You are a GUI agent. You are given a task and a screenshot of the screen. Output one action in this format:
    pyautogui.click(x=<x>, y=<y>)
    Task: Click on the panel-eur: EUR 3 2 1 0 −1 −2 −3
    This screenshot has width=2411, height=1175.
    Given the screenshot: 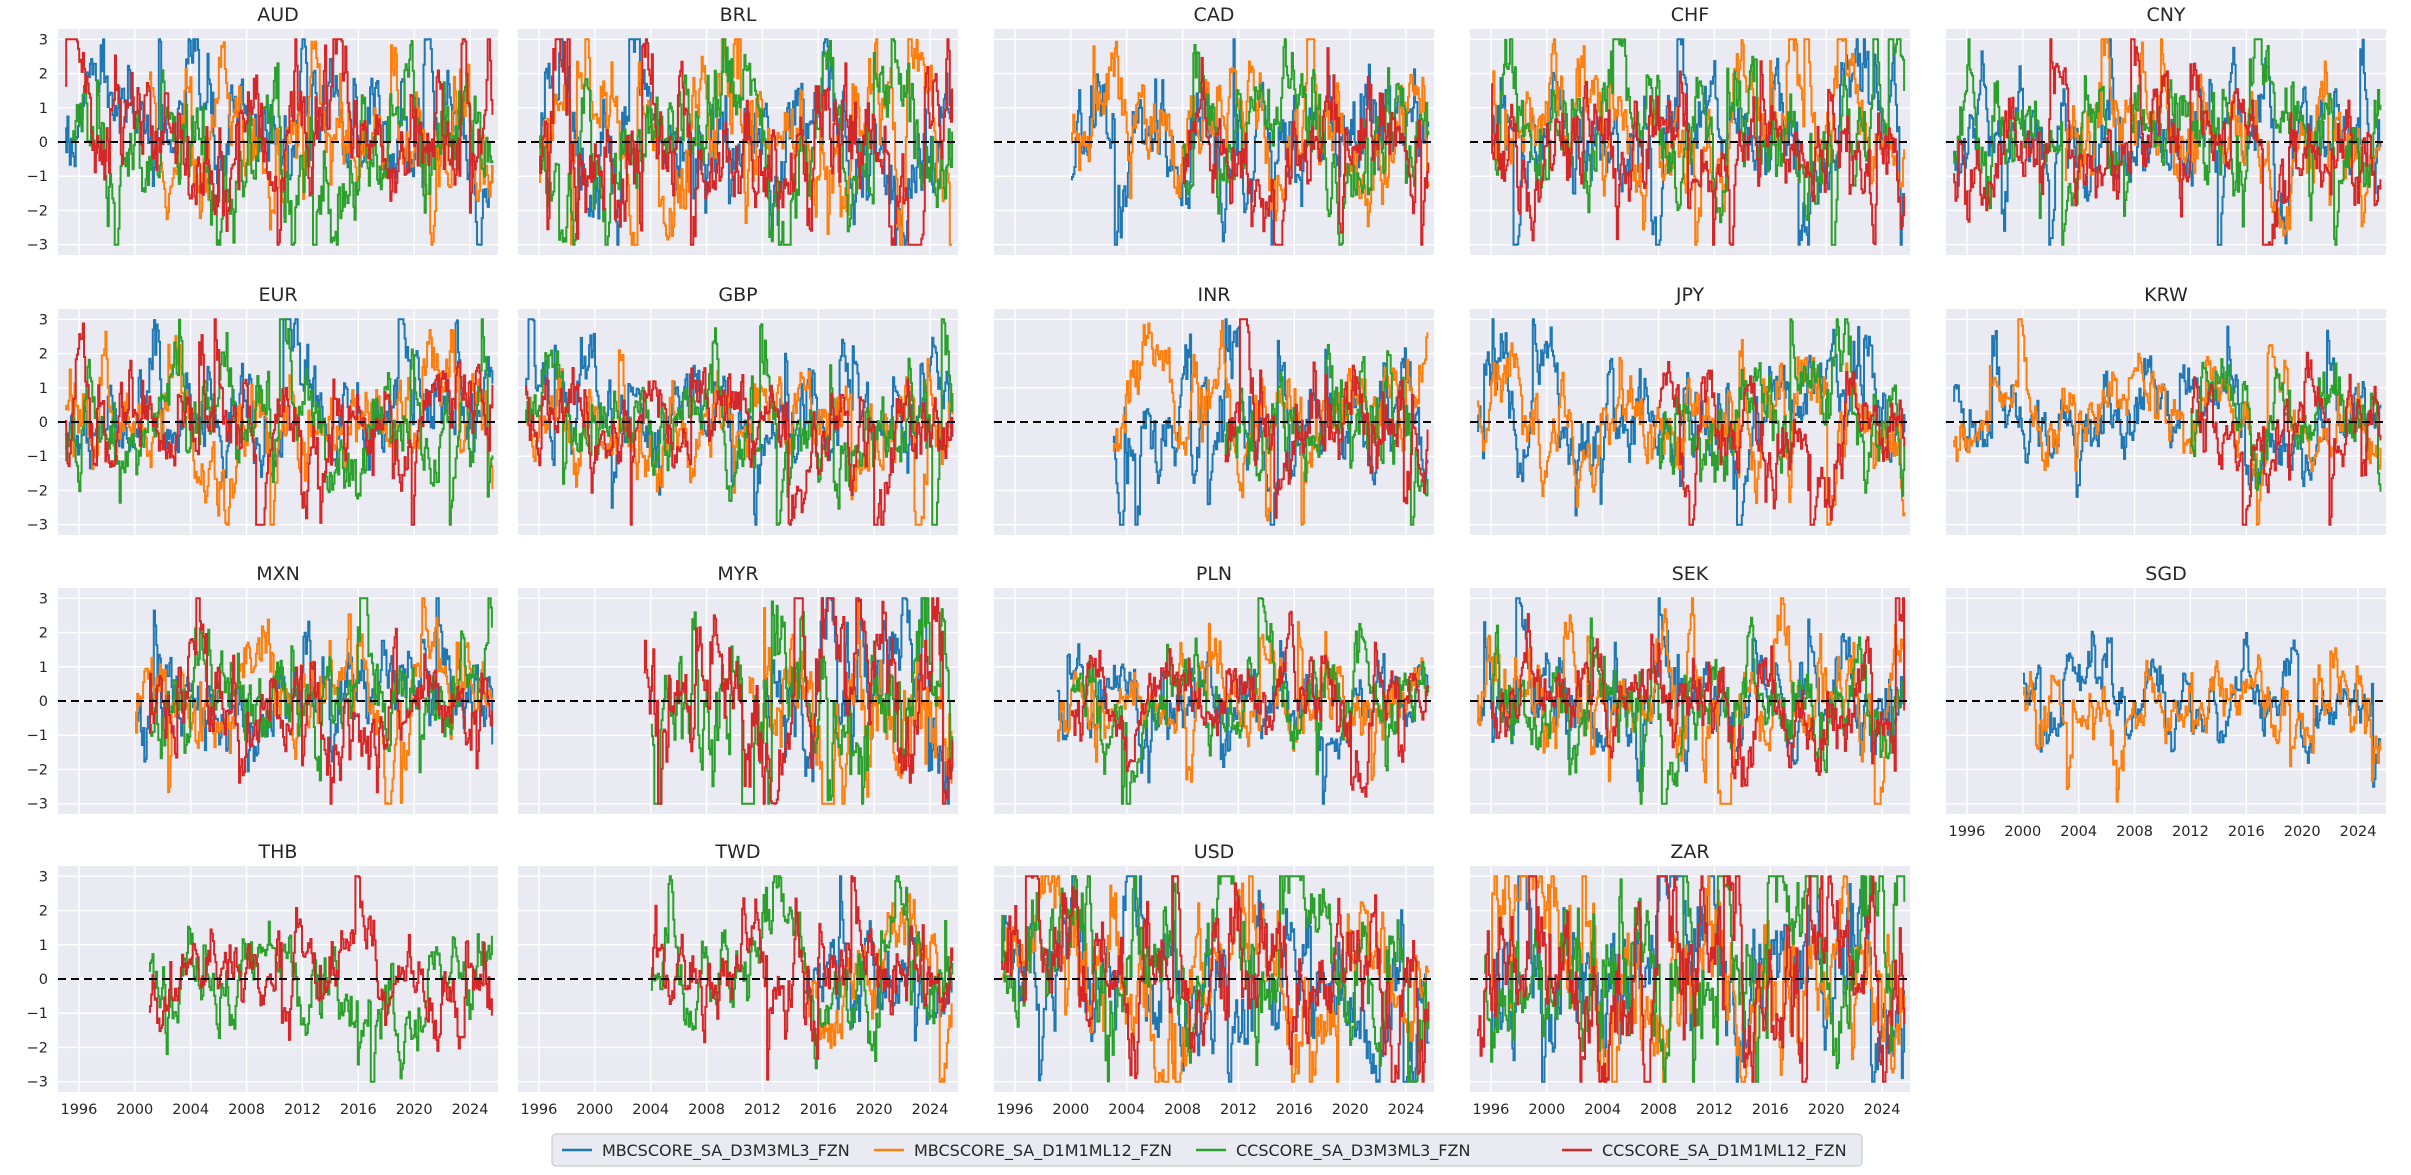 What is the action you would take?
    pyautogui.click(x=262, y=409)
    